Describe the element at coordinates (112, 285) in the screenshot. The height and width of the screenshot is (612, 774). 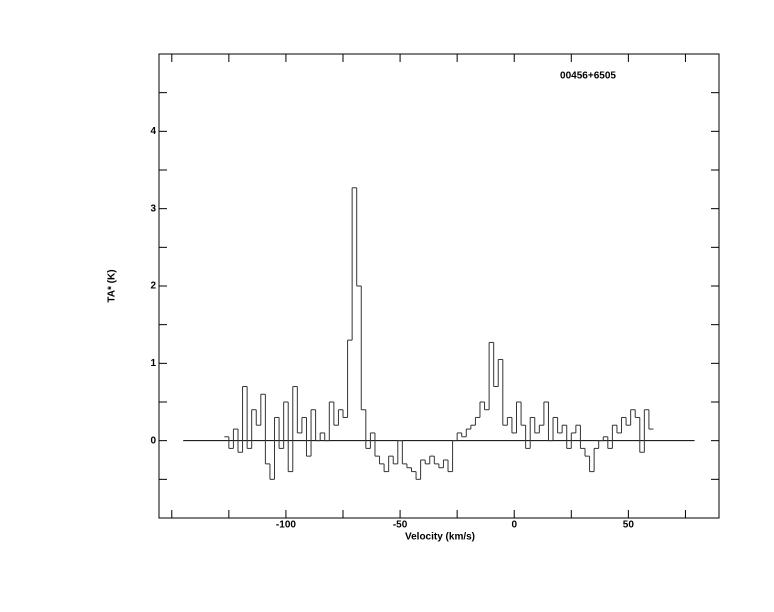
I see `y-axis-label: TA* (K)` at that location.